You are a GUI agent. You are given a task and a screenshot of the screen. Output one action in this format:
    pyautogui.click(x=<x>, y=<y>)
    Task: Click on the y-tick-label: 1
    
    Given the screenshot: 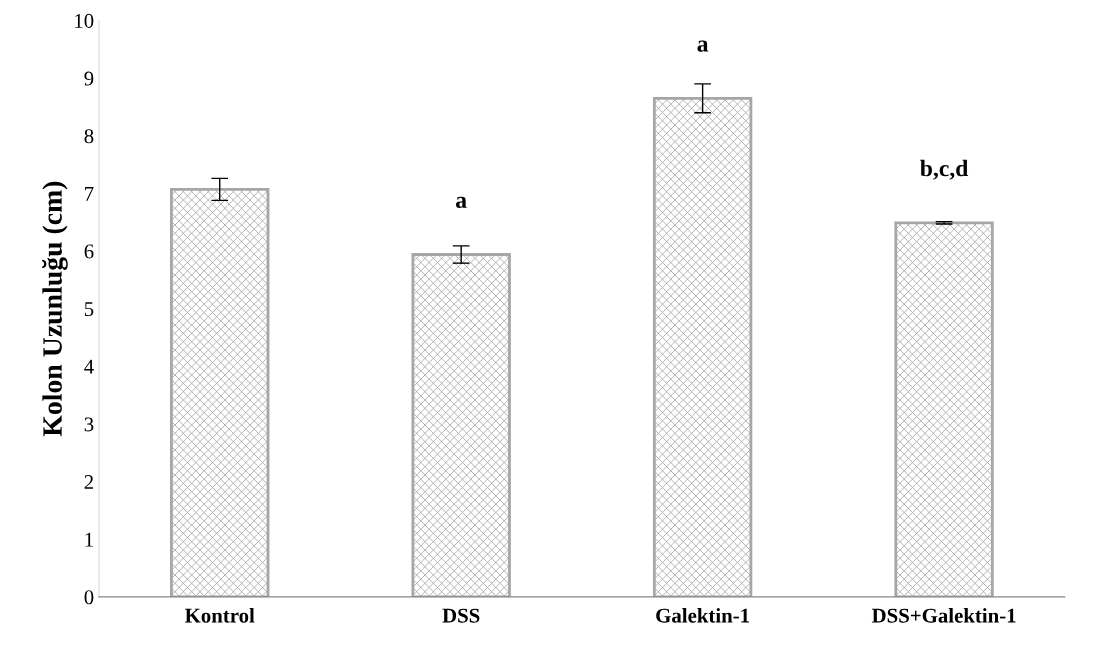 What is the action you would take?
    pyautogui.click(x=89, y=539)
    